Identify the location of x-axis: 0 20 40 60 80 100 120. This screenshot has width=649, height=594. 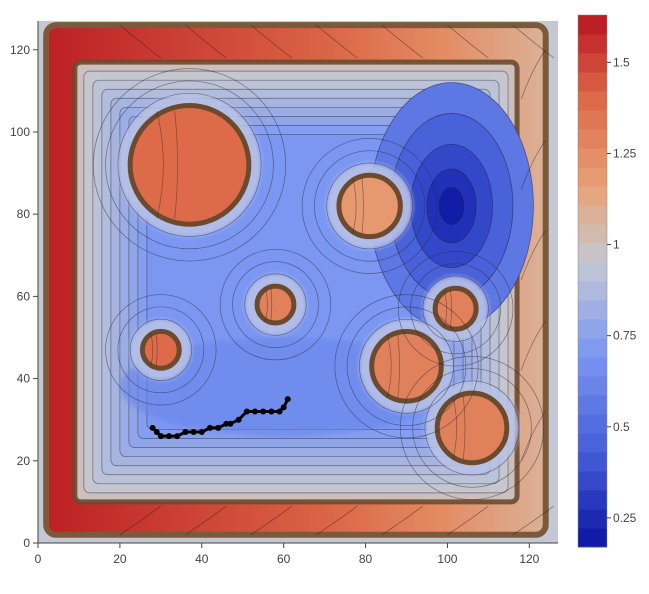
(296, 554).